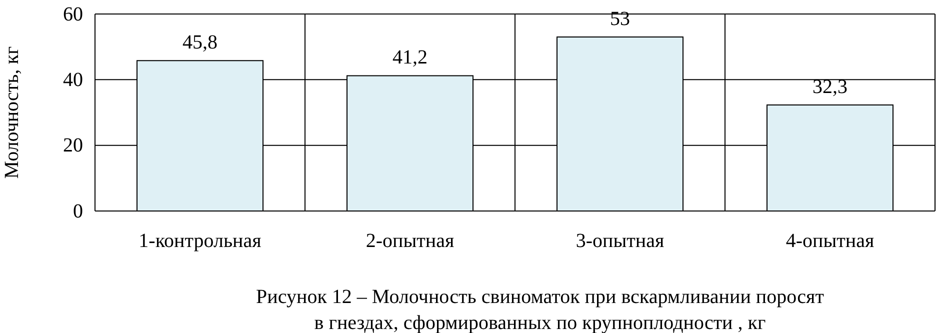  I want to click on x-tick-label: 3-опытная, so click(620, 241).